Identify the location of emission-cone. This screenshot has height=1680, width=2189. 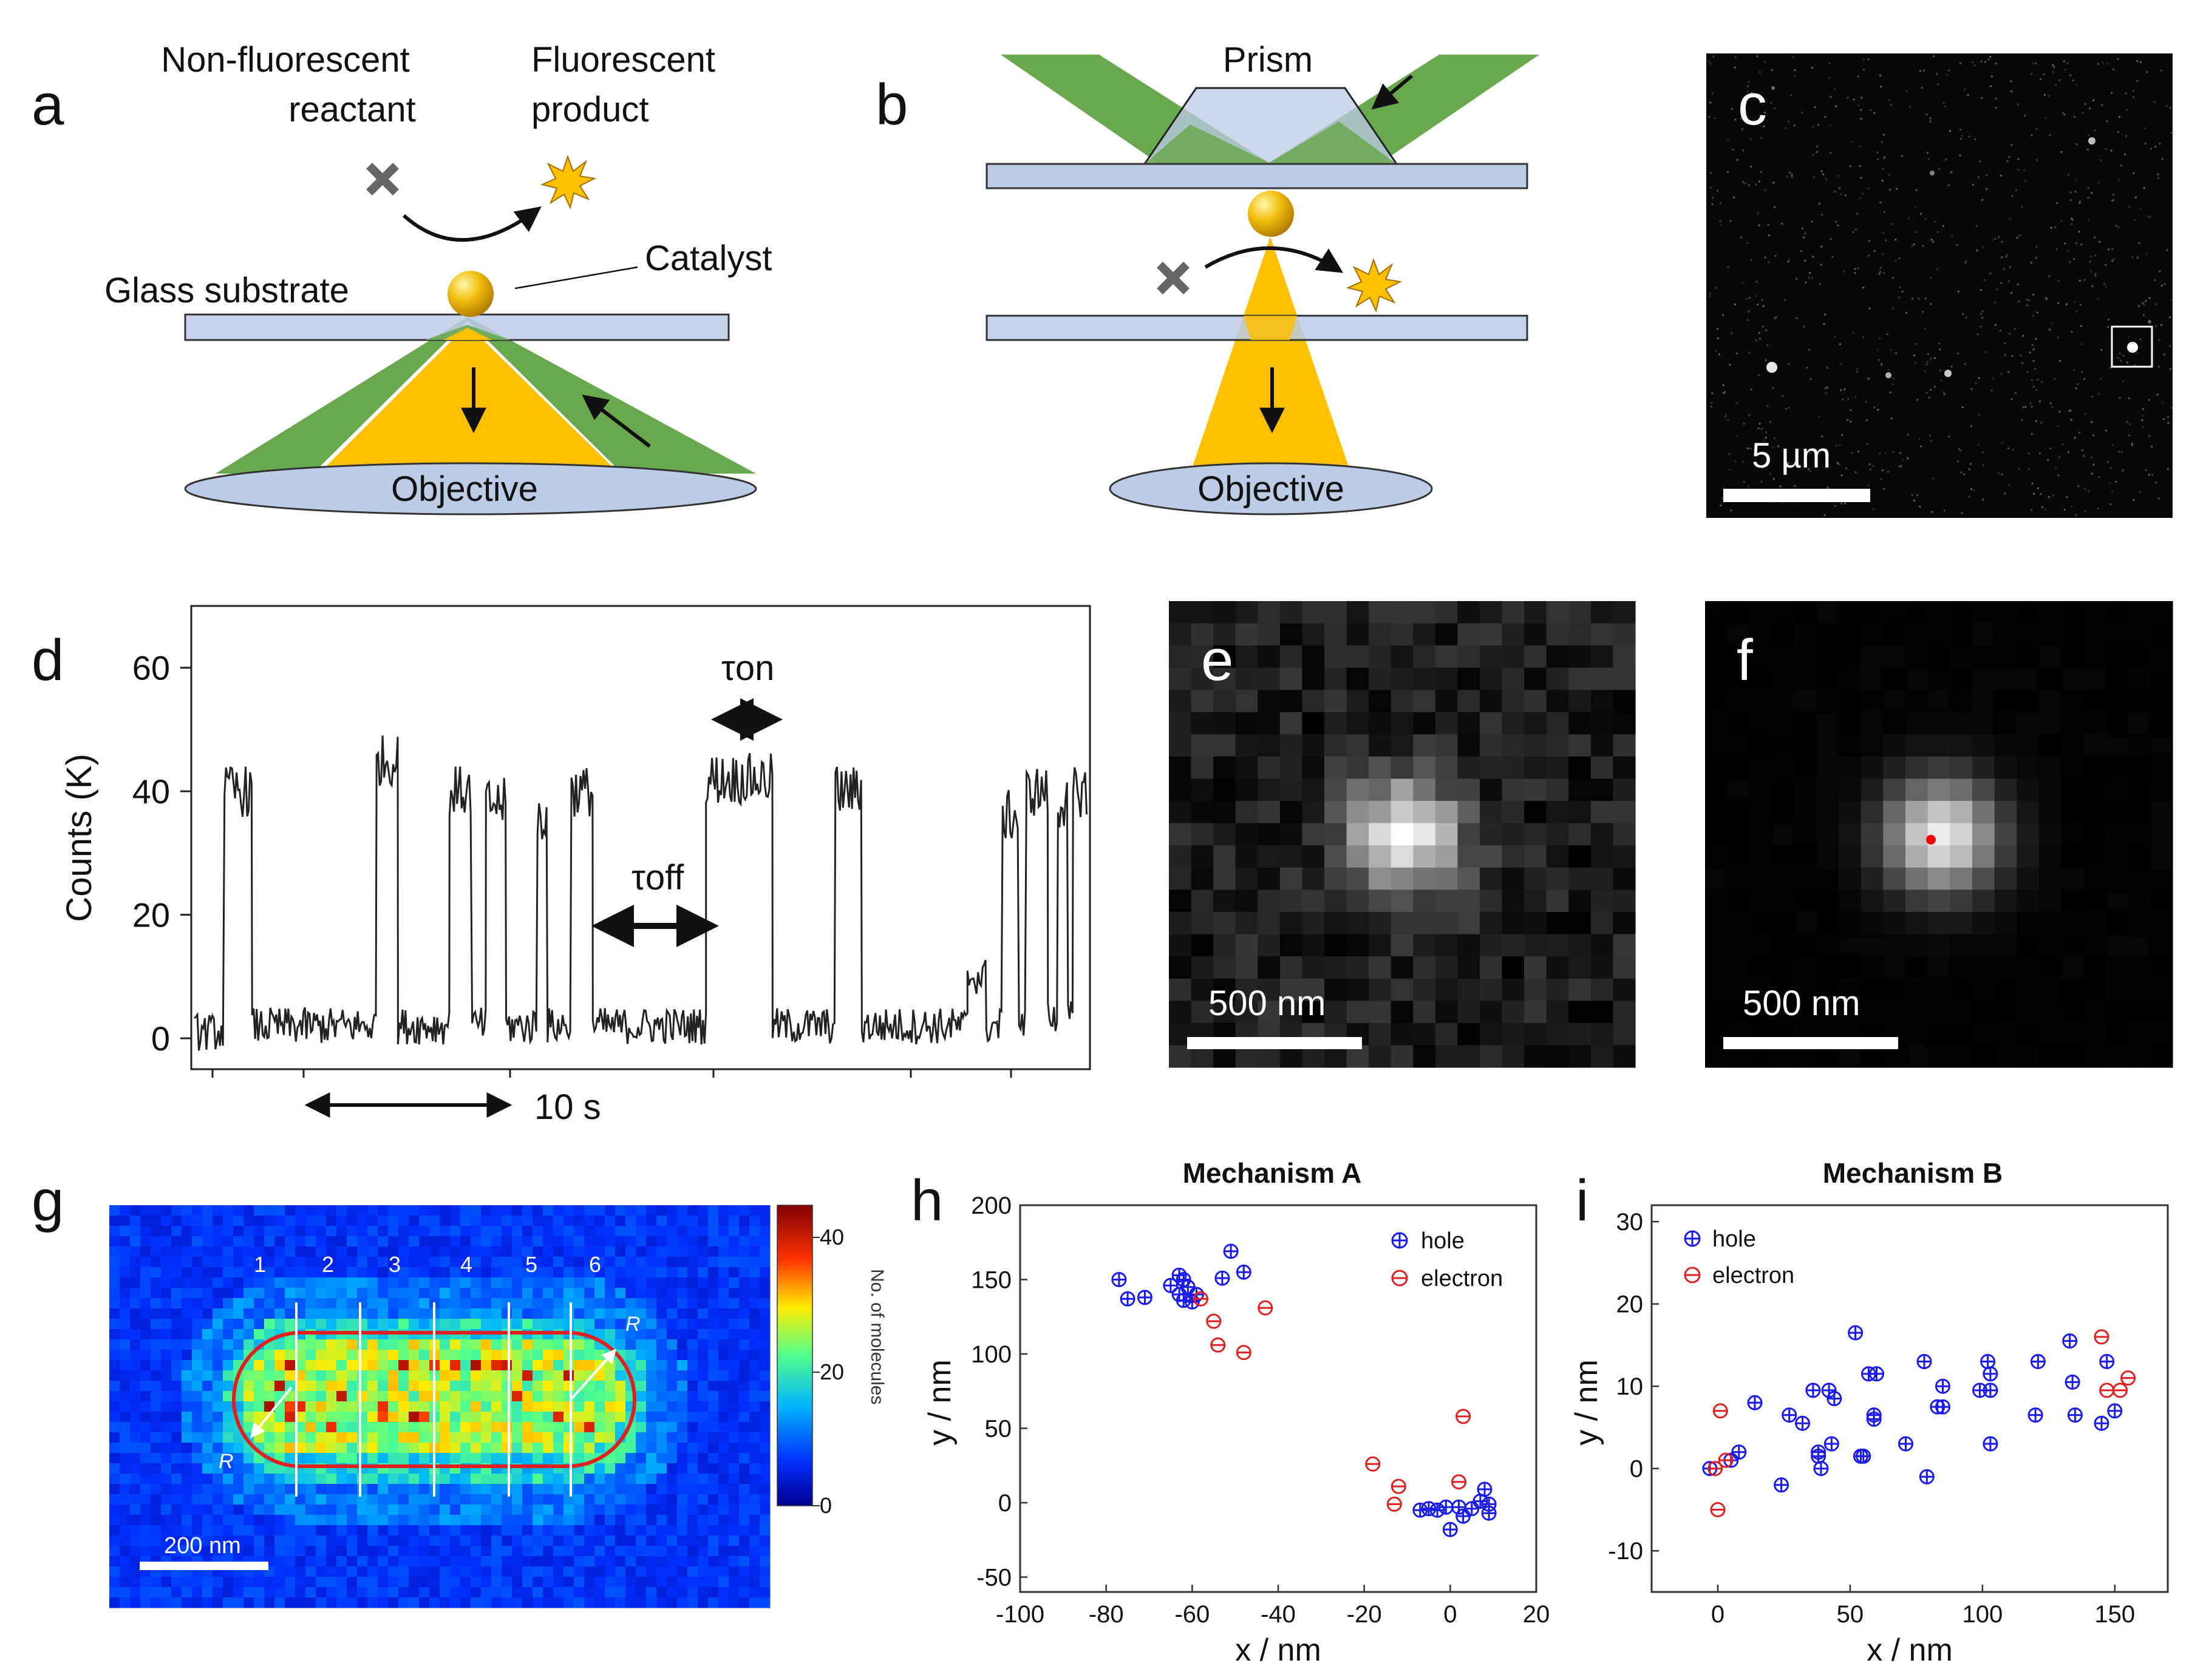
(469, 399).